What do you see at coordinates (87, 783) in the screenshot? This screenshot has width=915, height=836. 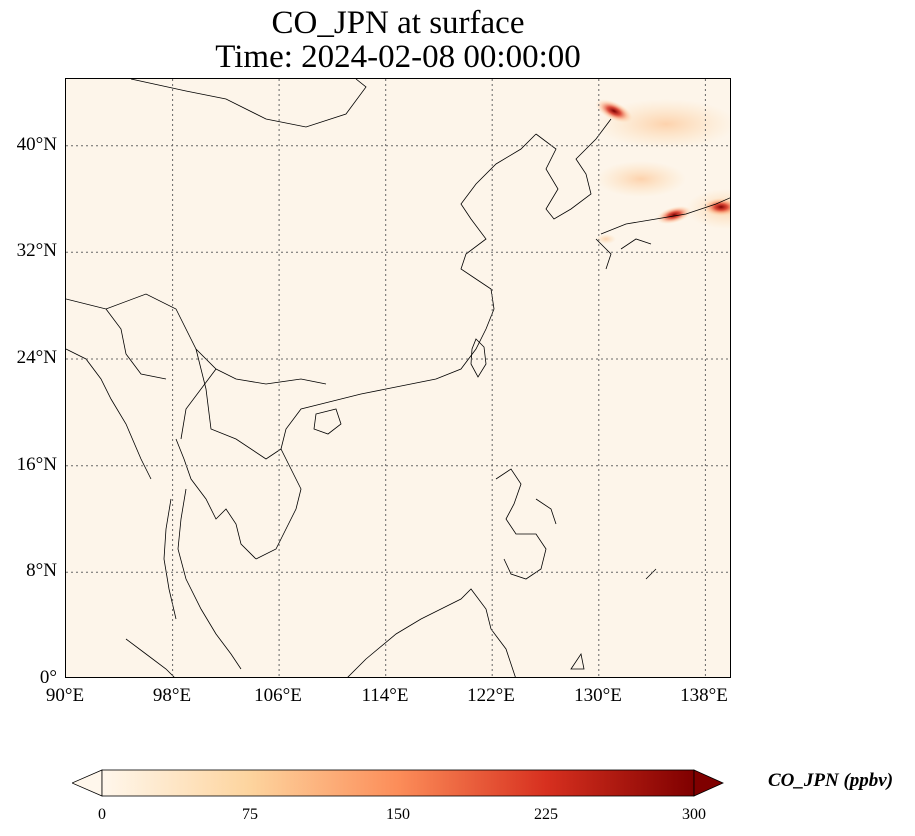 I see `colorbar-min-extend` at bounding box center [87, 783].